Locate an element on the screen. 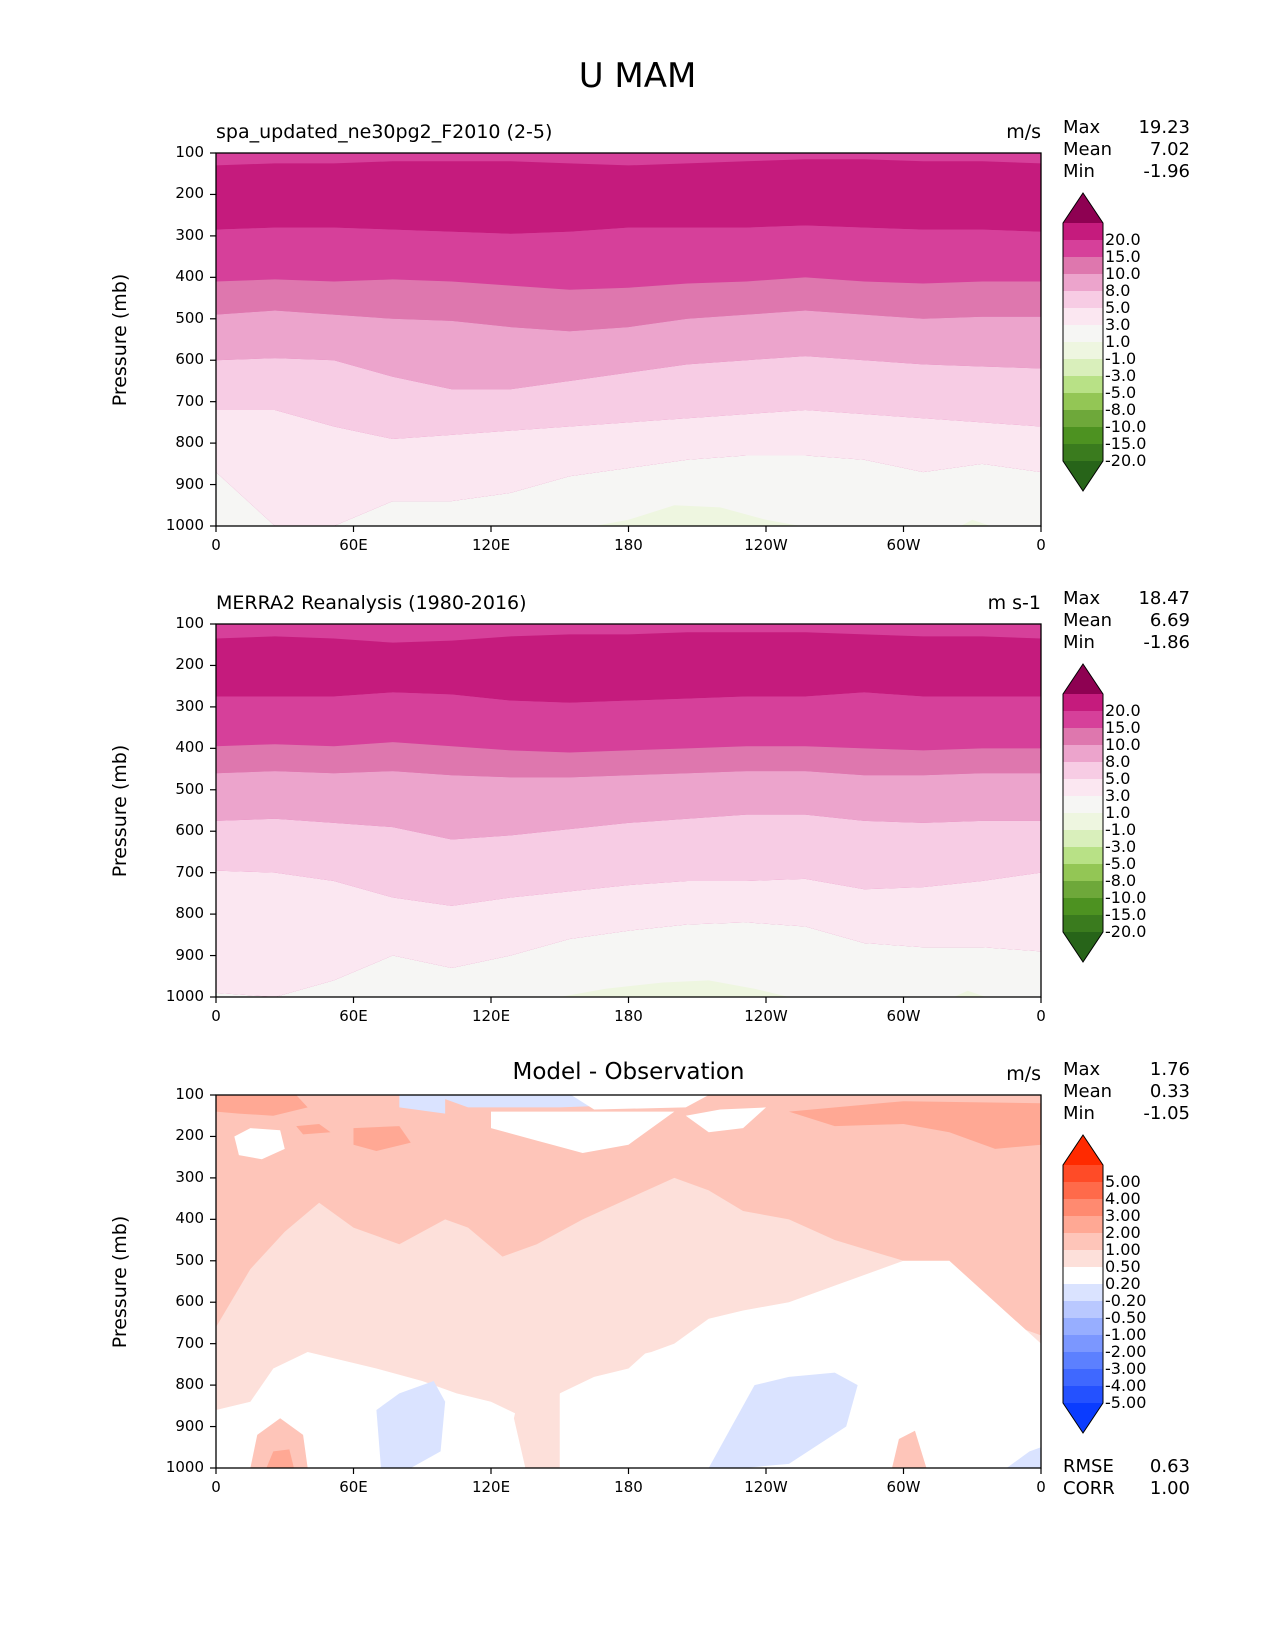 This screenshot has height=1650, width=1275. stat-value: 19.23 is located at coordinates (1164, 127).